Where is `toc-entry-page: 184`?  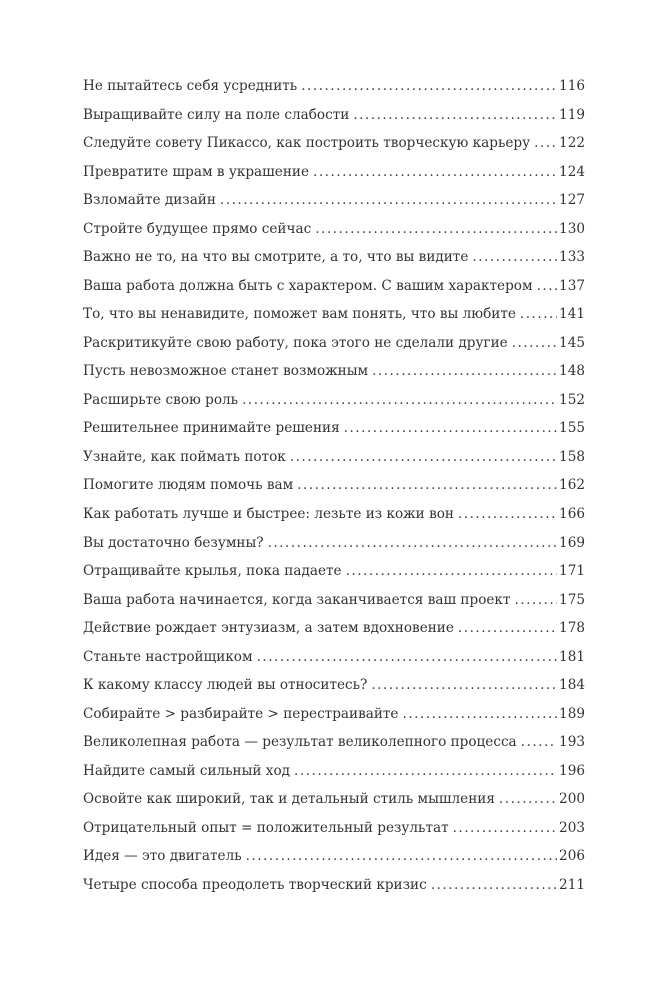 toc-entry-page: 184 is located at coordinates (572, 685).